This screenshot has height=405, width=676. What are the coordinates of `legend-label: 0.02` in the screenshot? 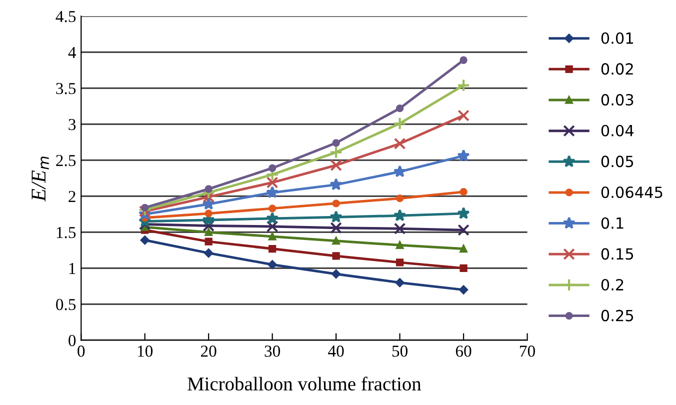 It's located at (617, 69).